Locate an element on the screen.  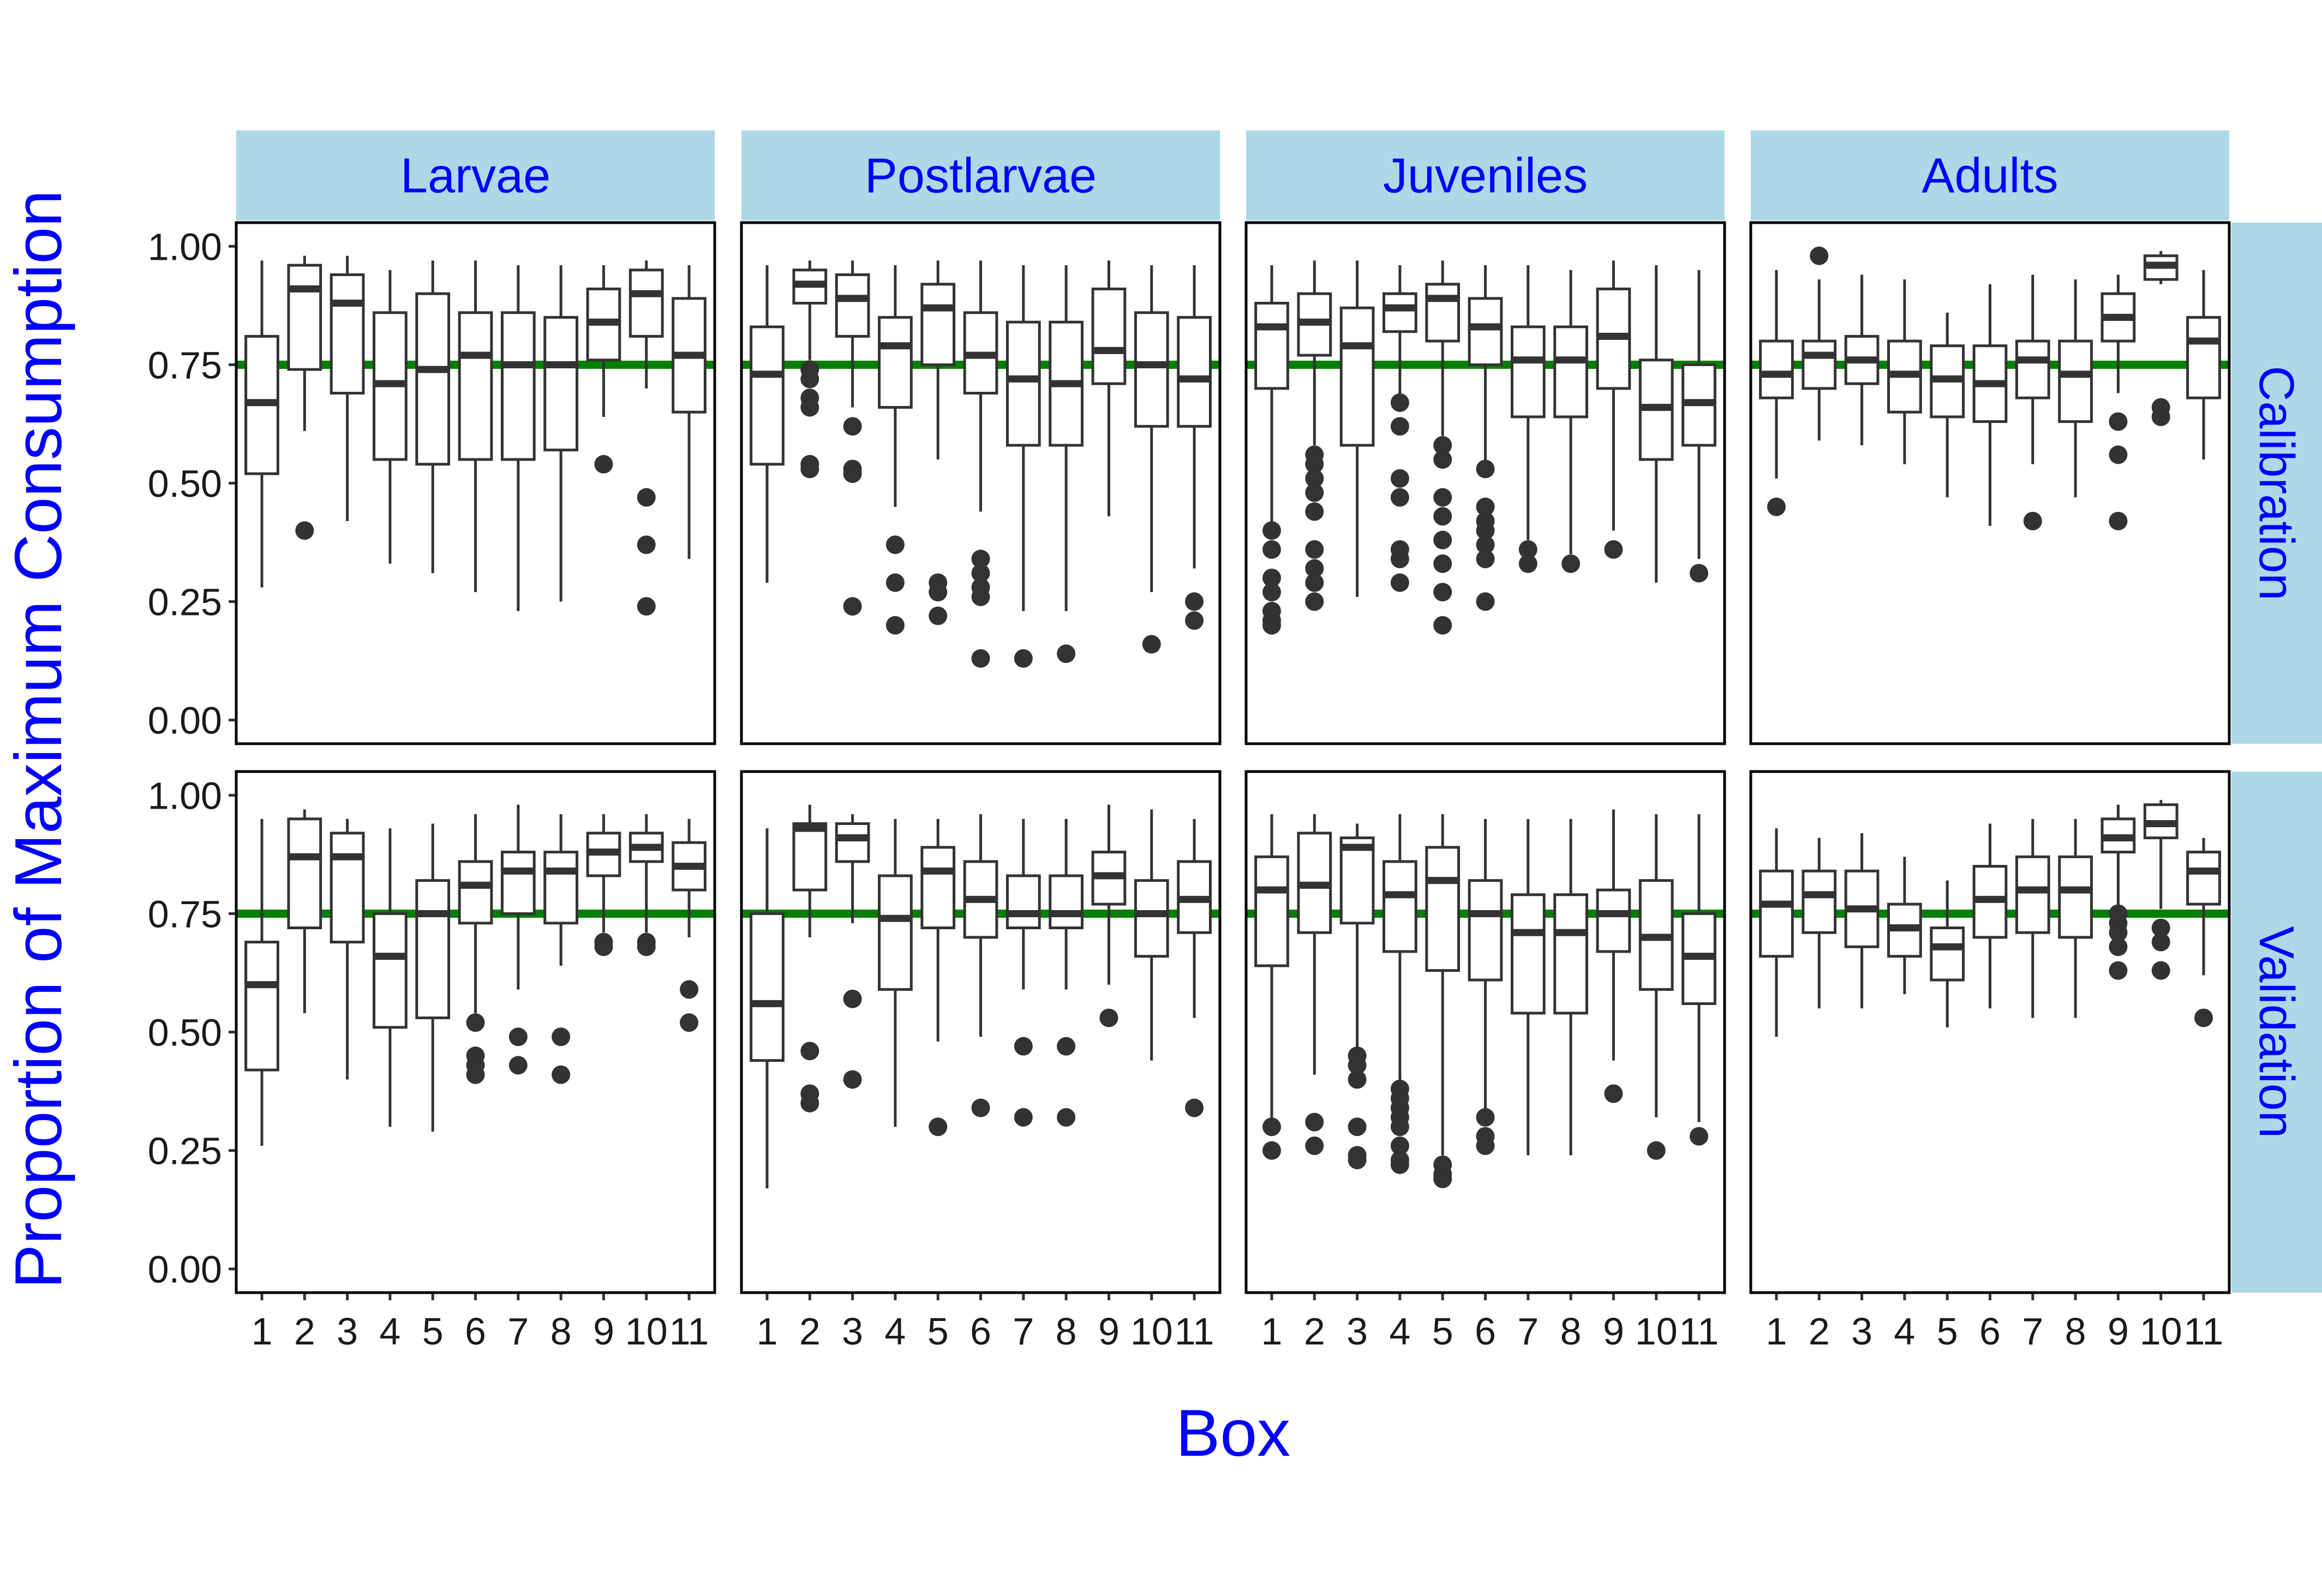
panel-validation-adults is located at coordinates (1990, 1032).